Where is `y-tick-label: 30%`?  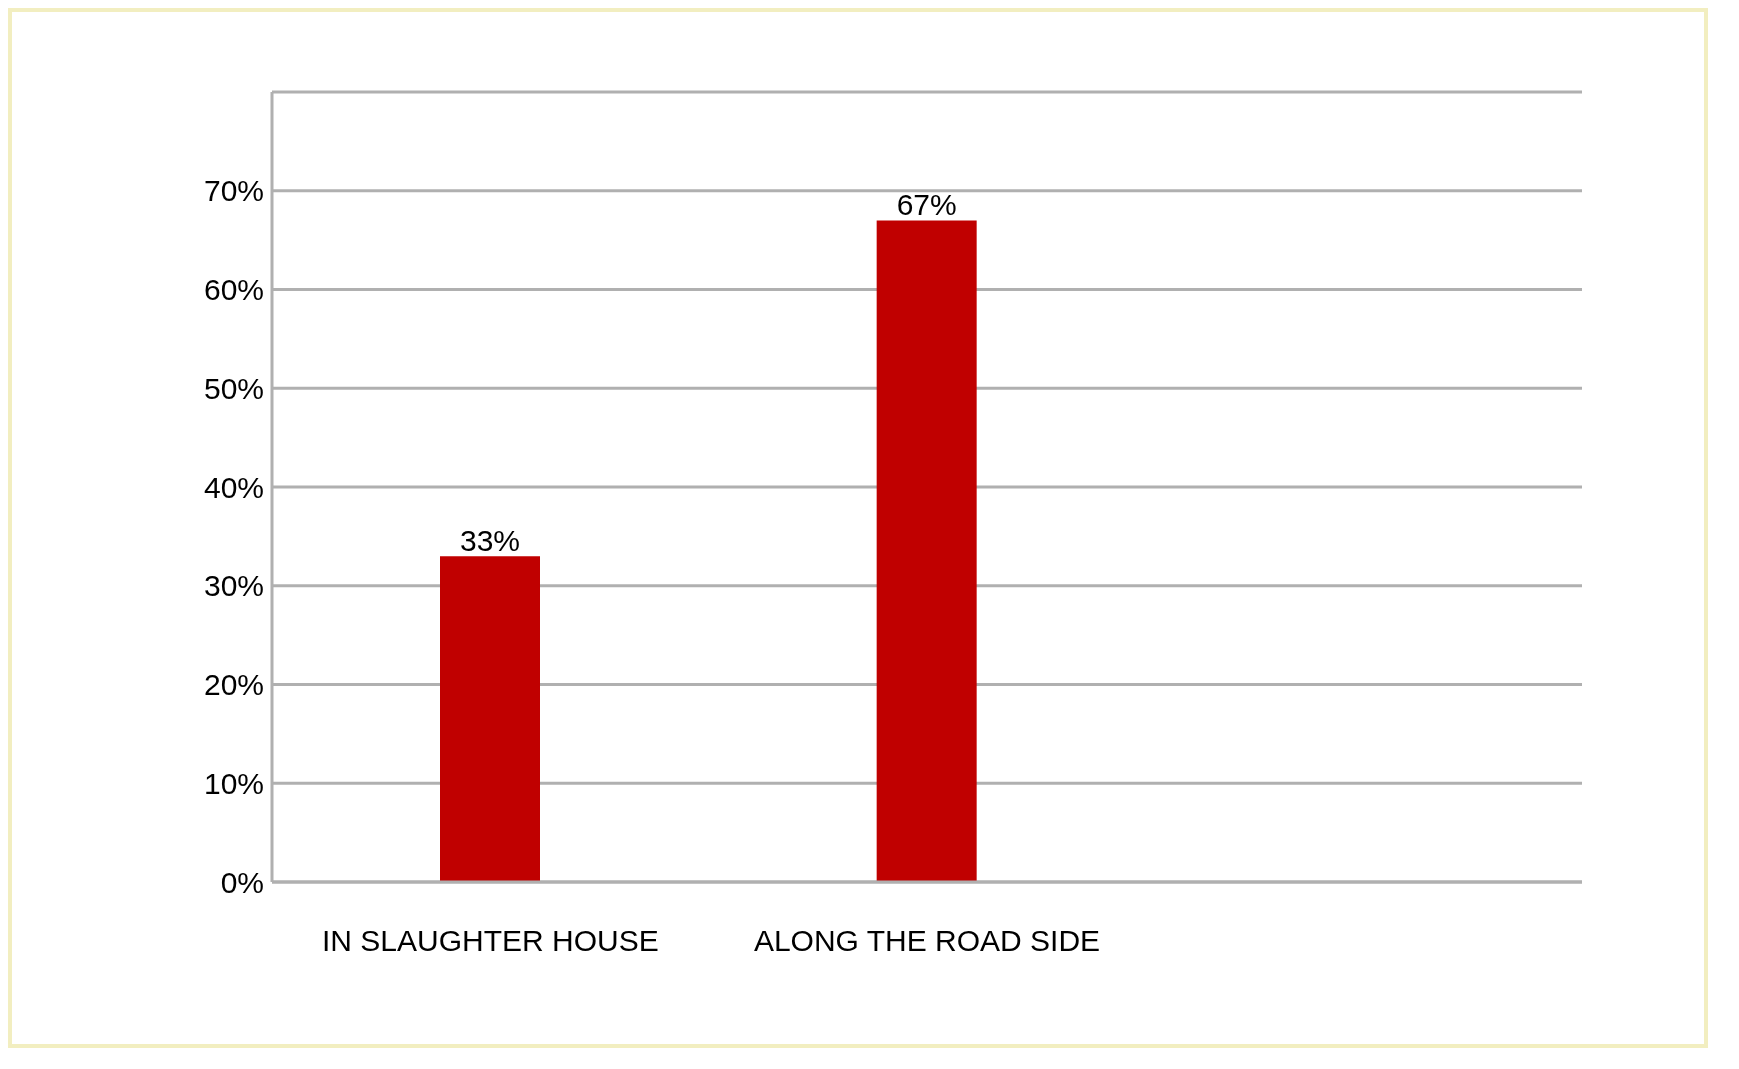
y-tick-label: 30% is located at coordinates (233, 586).